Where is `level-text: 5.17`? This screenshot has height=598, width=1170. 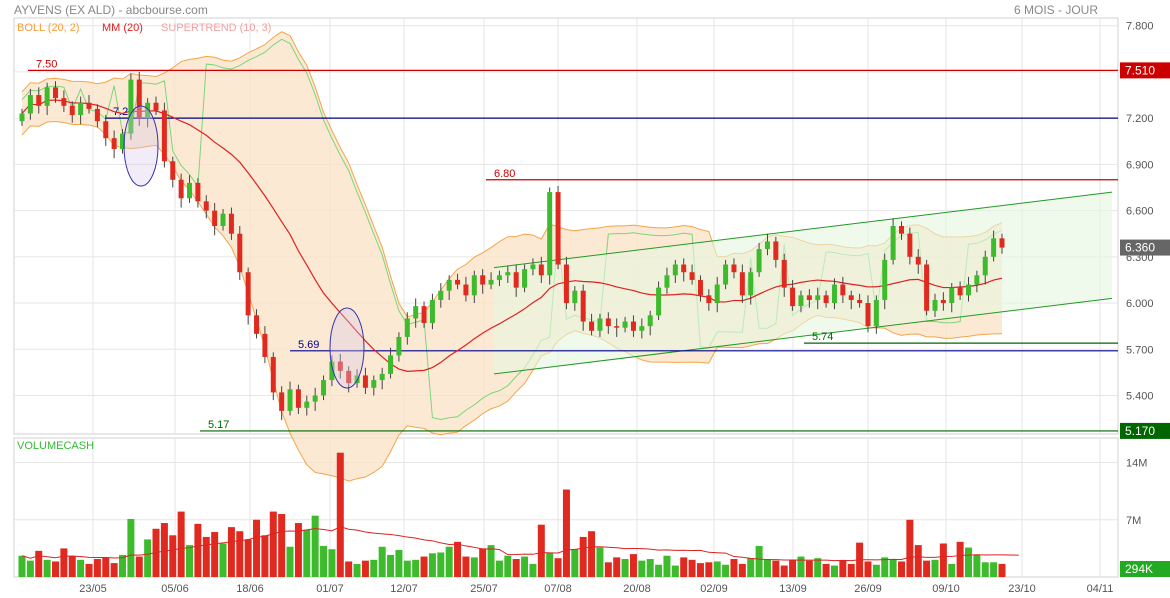
level-text: 5.17 is located at coordinates (218, 425).